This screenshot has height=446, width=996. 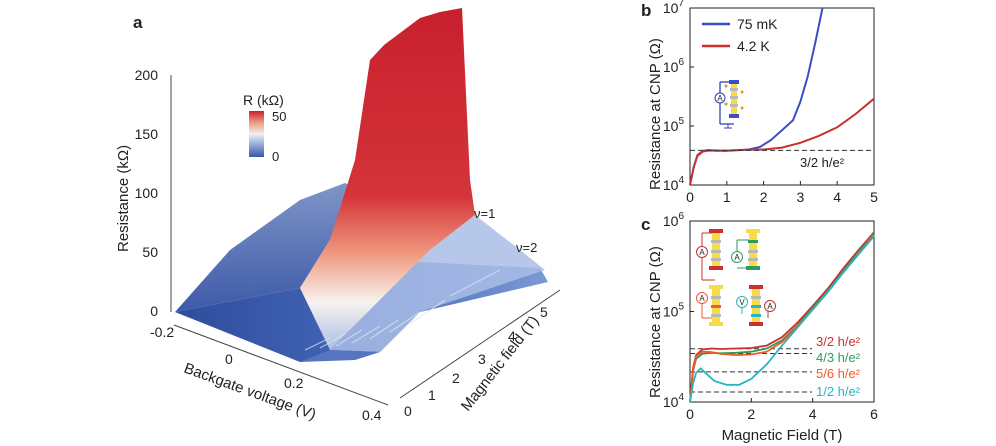 What do you see at coordinates (775, 366) in the screenshot?
I see `panel-c-reference-lines: 3/2 h/e²4/3 h/e²5/6 h/e² 1/2 h/e²` at bounding box center [775, 366].